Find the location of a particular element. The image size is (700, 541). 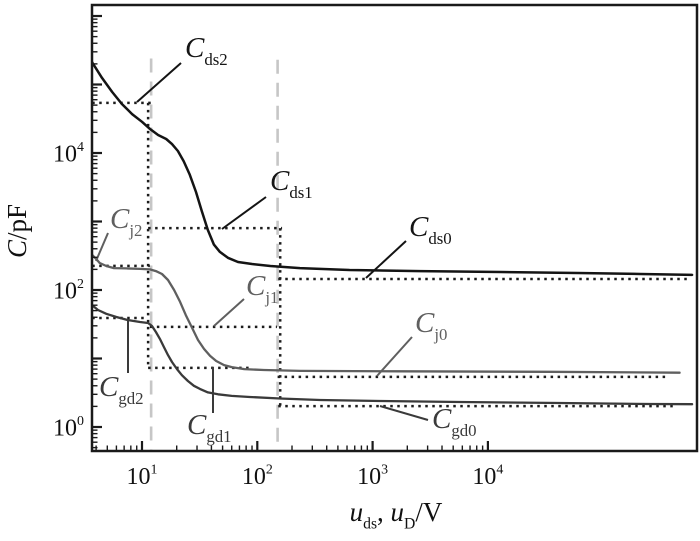

y-tick-label: 10⁰ is located at coordinates (68, 428).